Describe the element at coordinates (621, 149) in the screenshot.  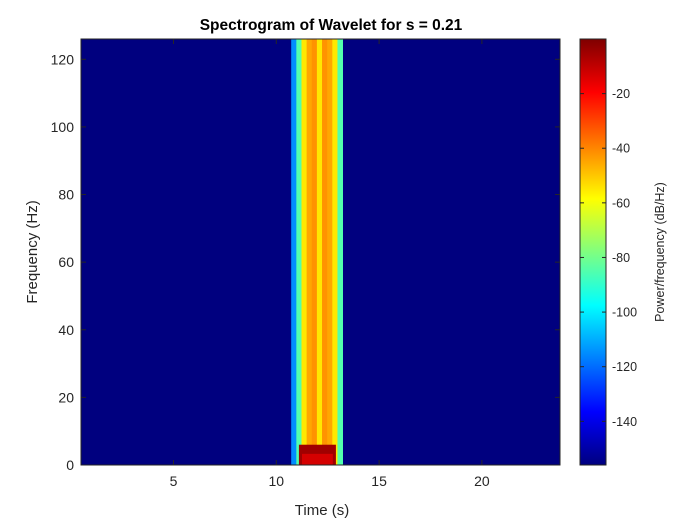
I see `colorbar-tick-label: -40` at that location.